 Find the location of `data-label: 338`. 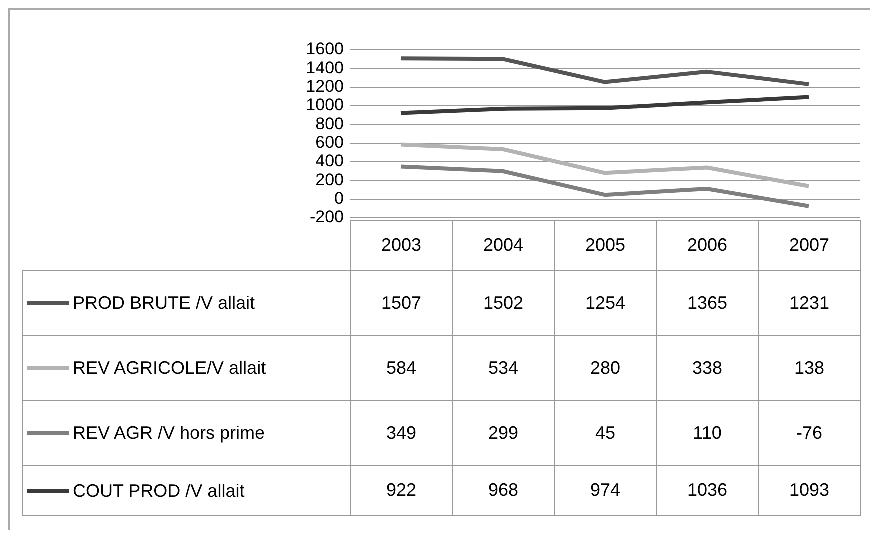

data-label: 338 is located at coordinates (707, 368).